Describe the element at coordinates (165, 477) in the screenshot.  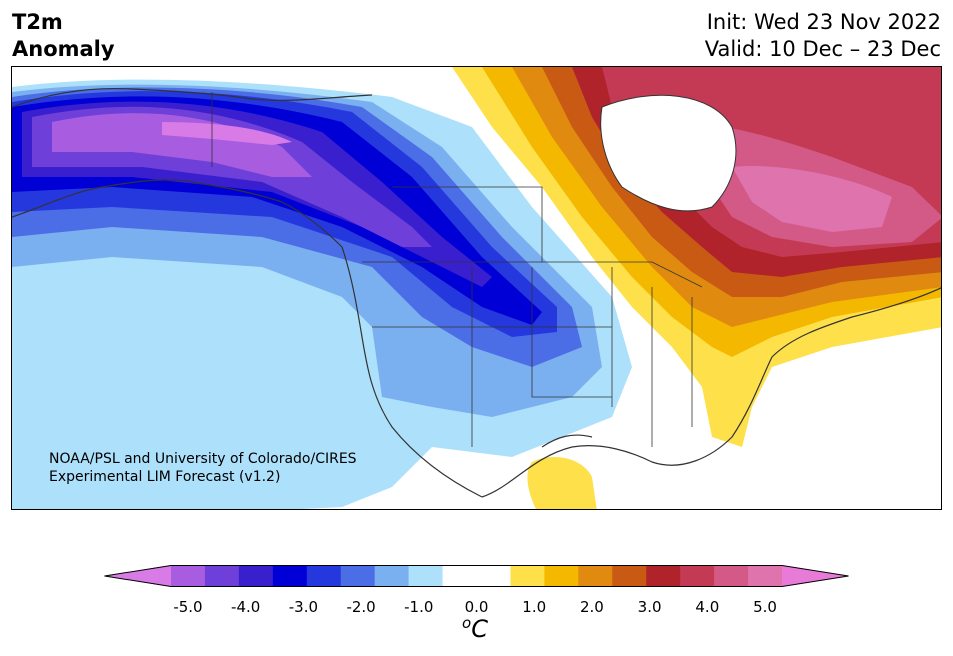
I see `credit-line-2: Experimental LIM Forecast (v1.2)` at that location.